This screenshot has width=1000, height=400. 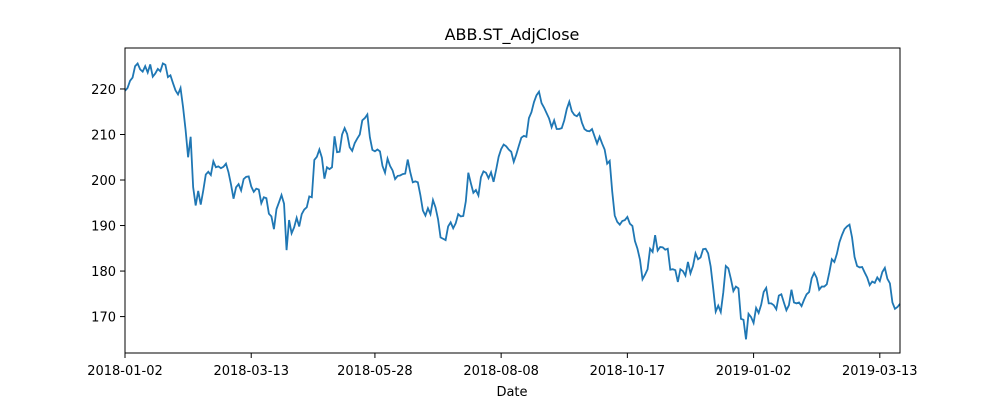 What do you see at coordinates (103, 227) in the screenshot?
I see `y-tick-label: 190` at bounding box center [103, 227].